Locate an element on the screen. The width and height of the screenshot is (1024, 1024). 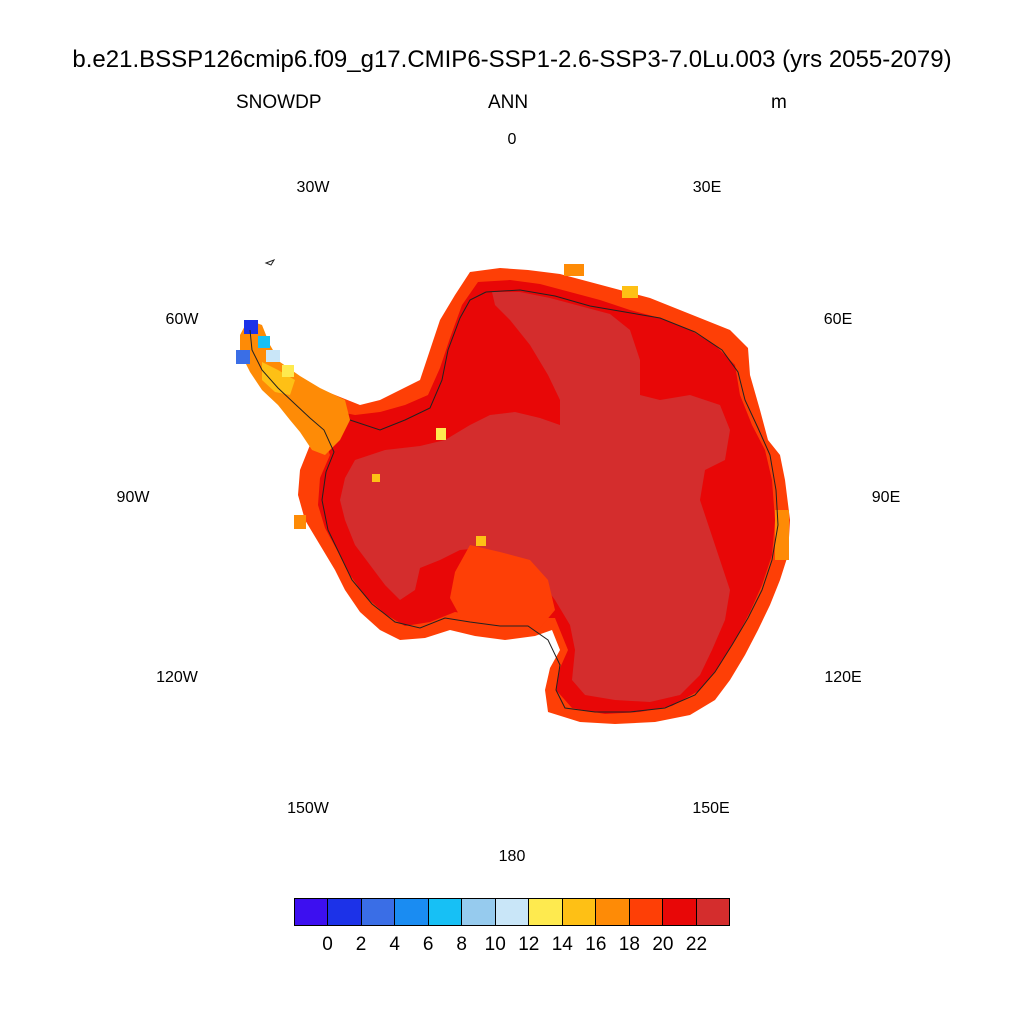
colorbar-tick-label: 20 is located at coordinates (663, 944).